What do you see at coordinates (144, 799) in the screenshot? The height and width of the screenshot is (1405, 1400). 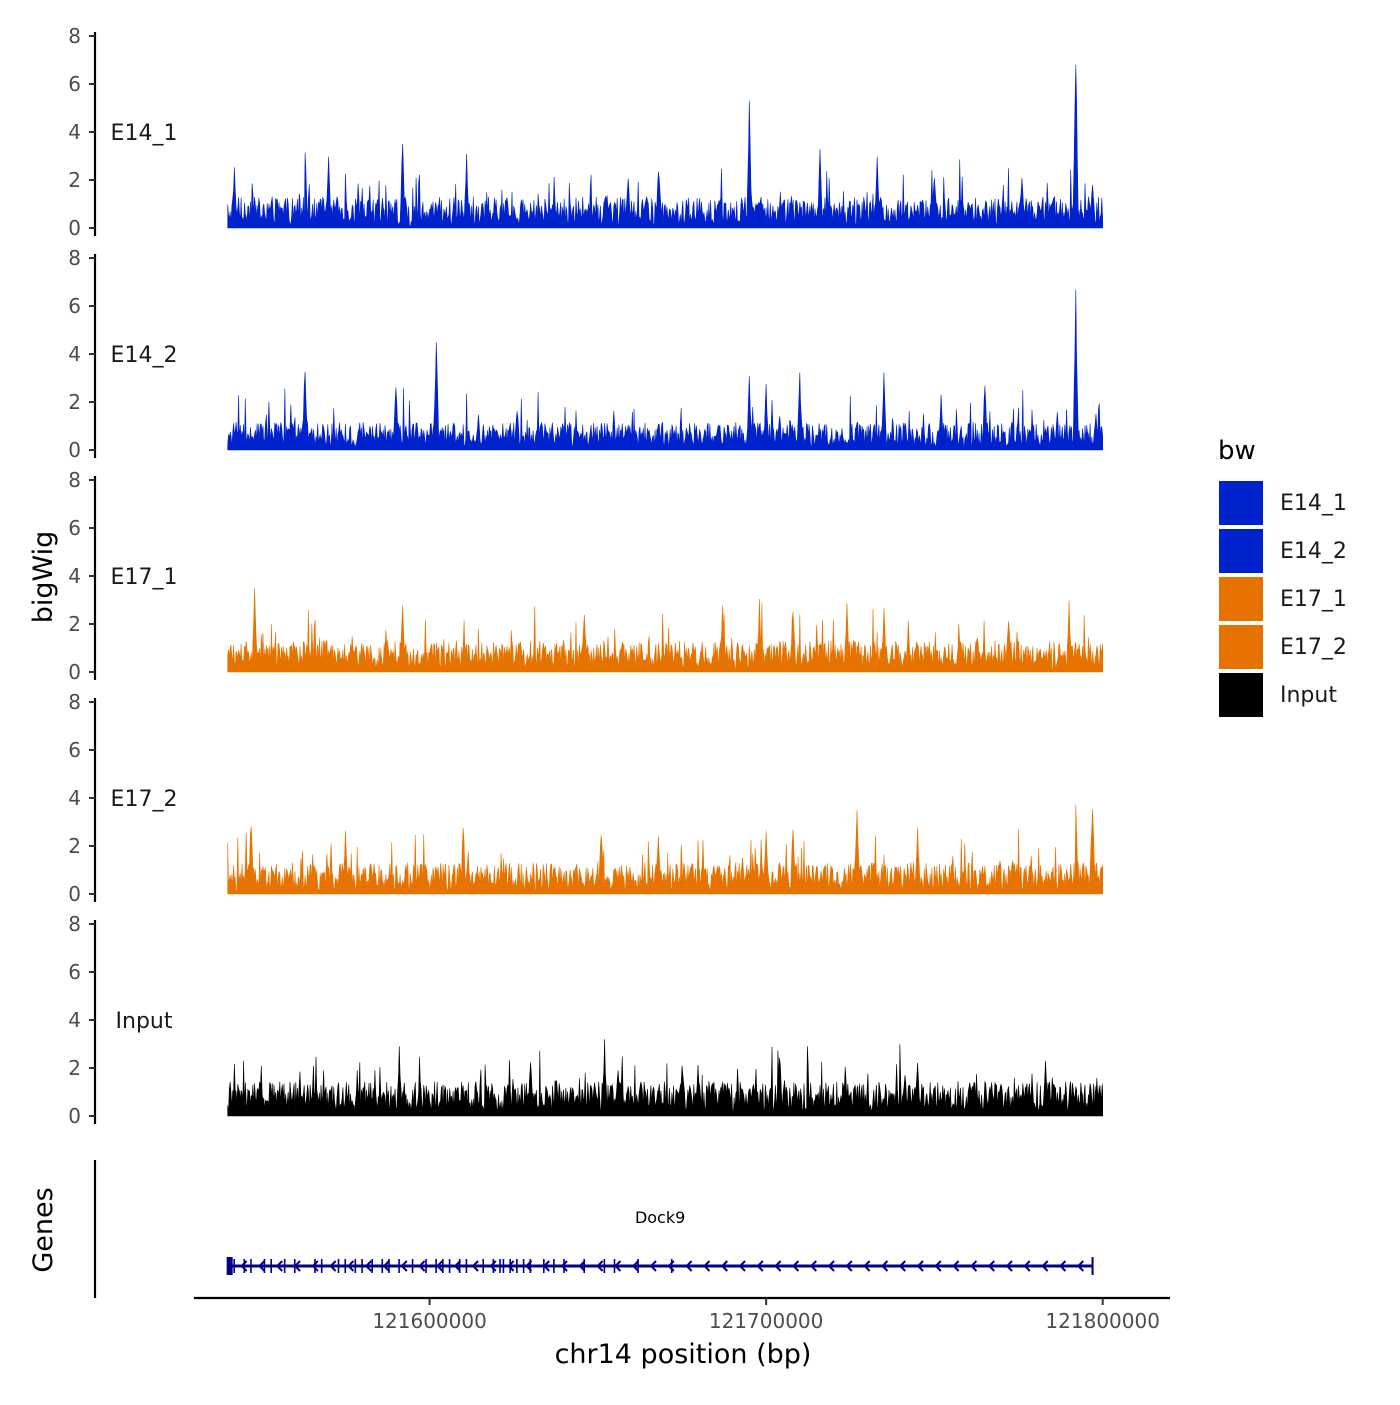 I see `track-label: E17_2` at bounding box center [144, 799].